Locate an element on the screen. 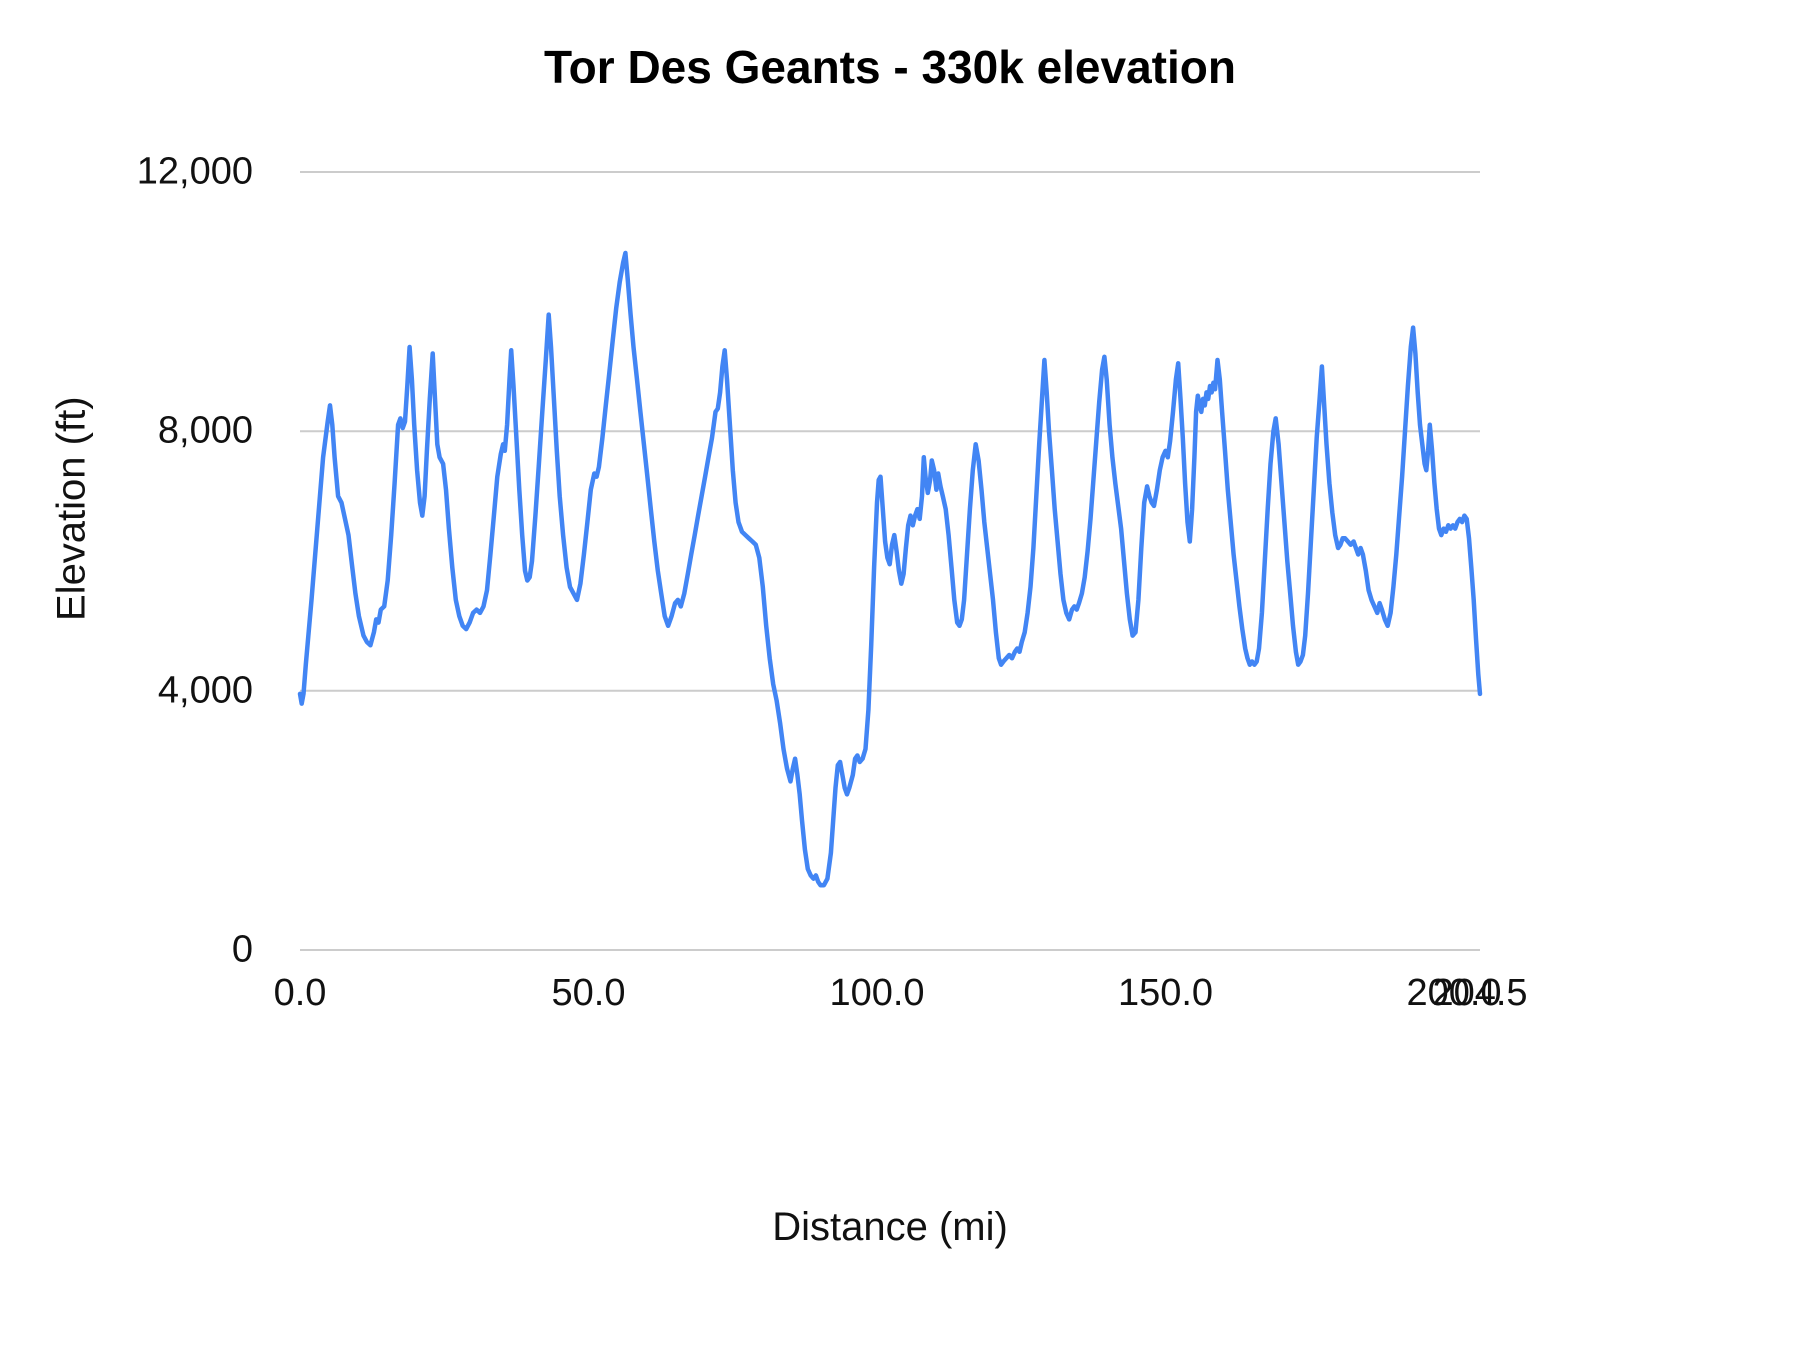  x-tick-labels: 0.0 50.0 100.0 150.0 200.0 204.5 is located at coordinates (901, 1002).